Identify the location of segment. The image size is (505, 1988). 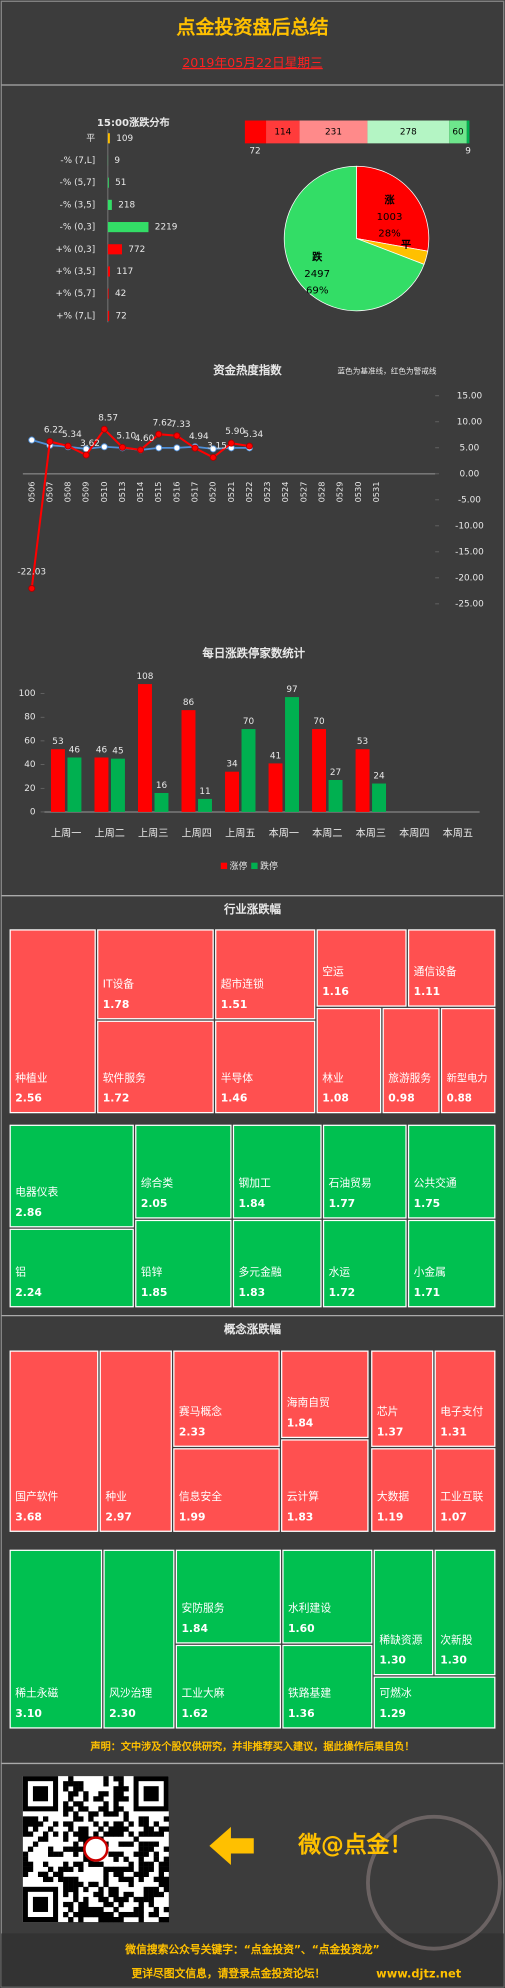
(468, 132).